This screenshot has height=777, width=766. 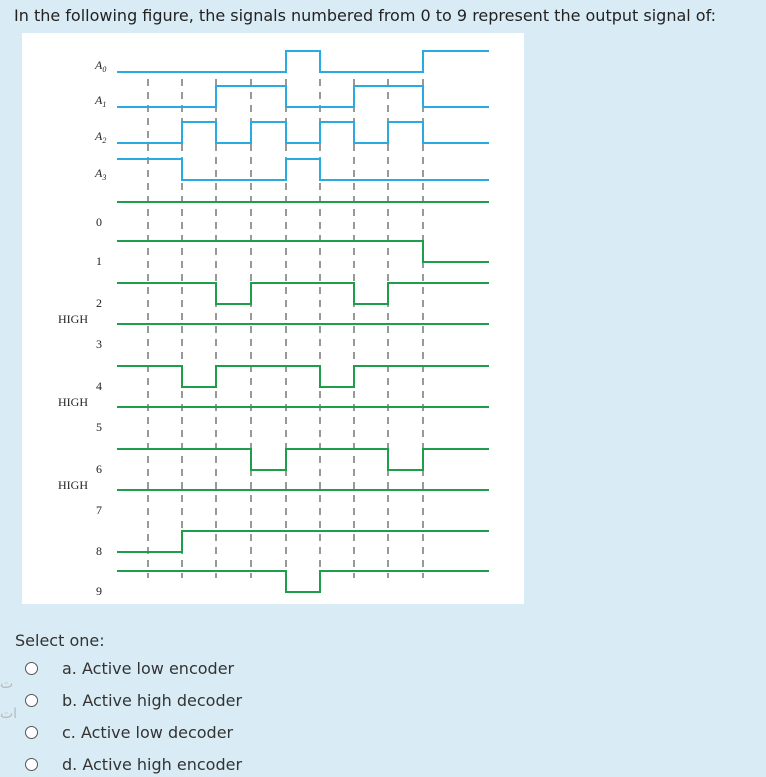 What do you see at coordinates (60, 640) in the screenshot?
I see `select-one-label: Select one:` at bounding box center [60, 640].